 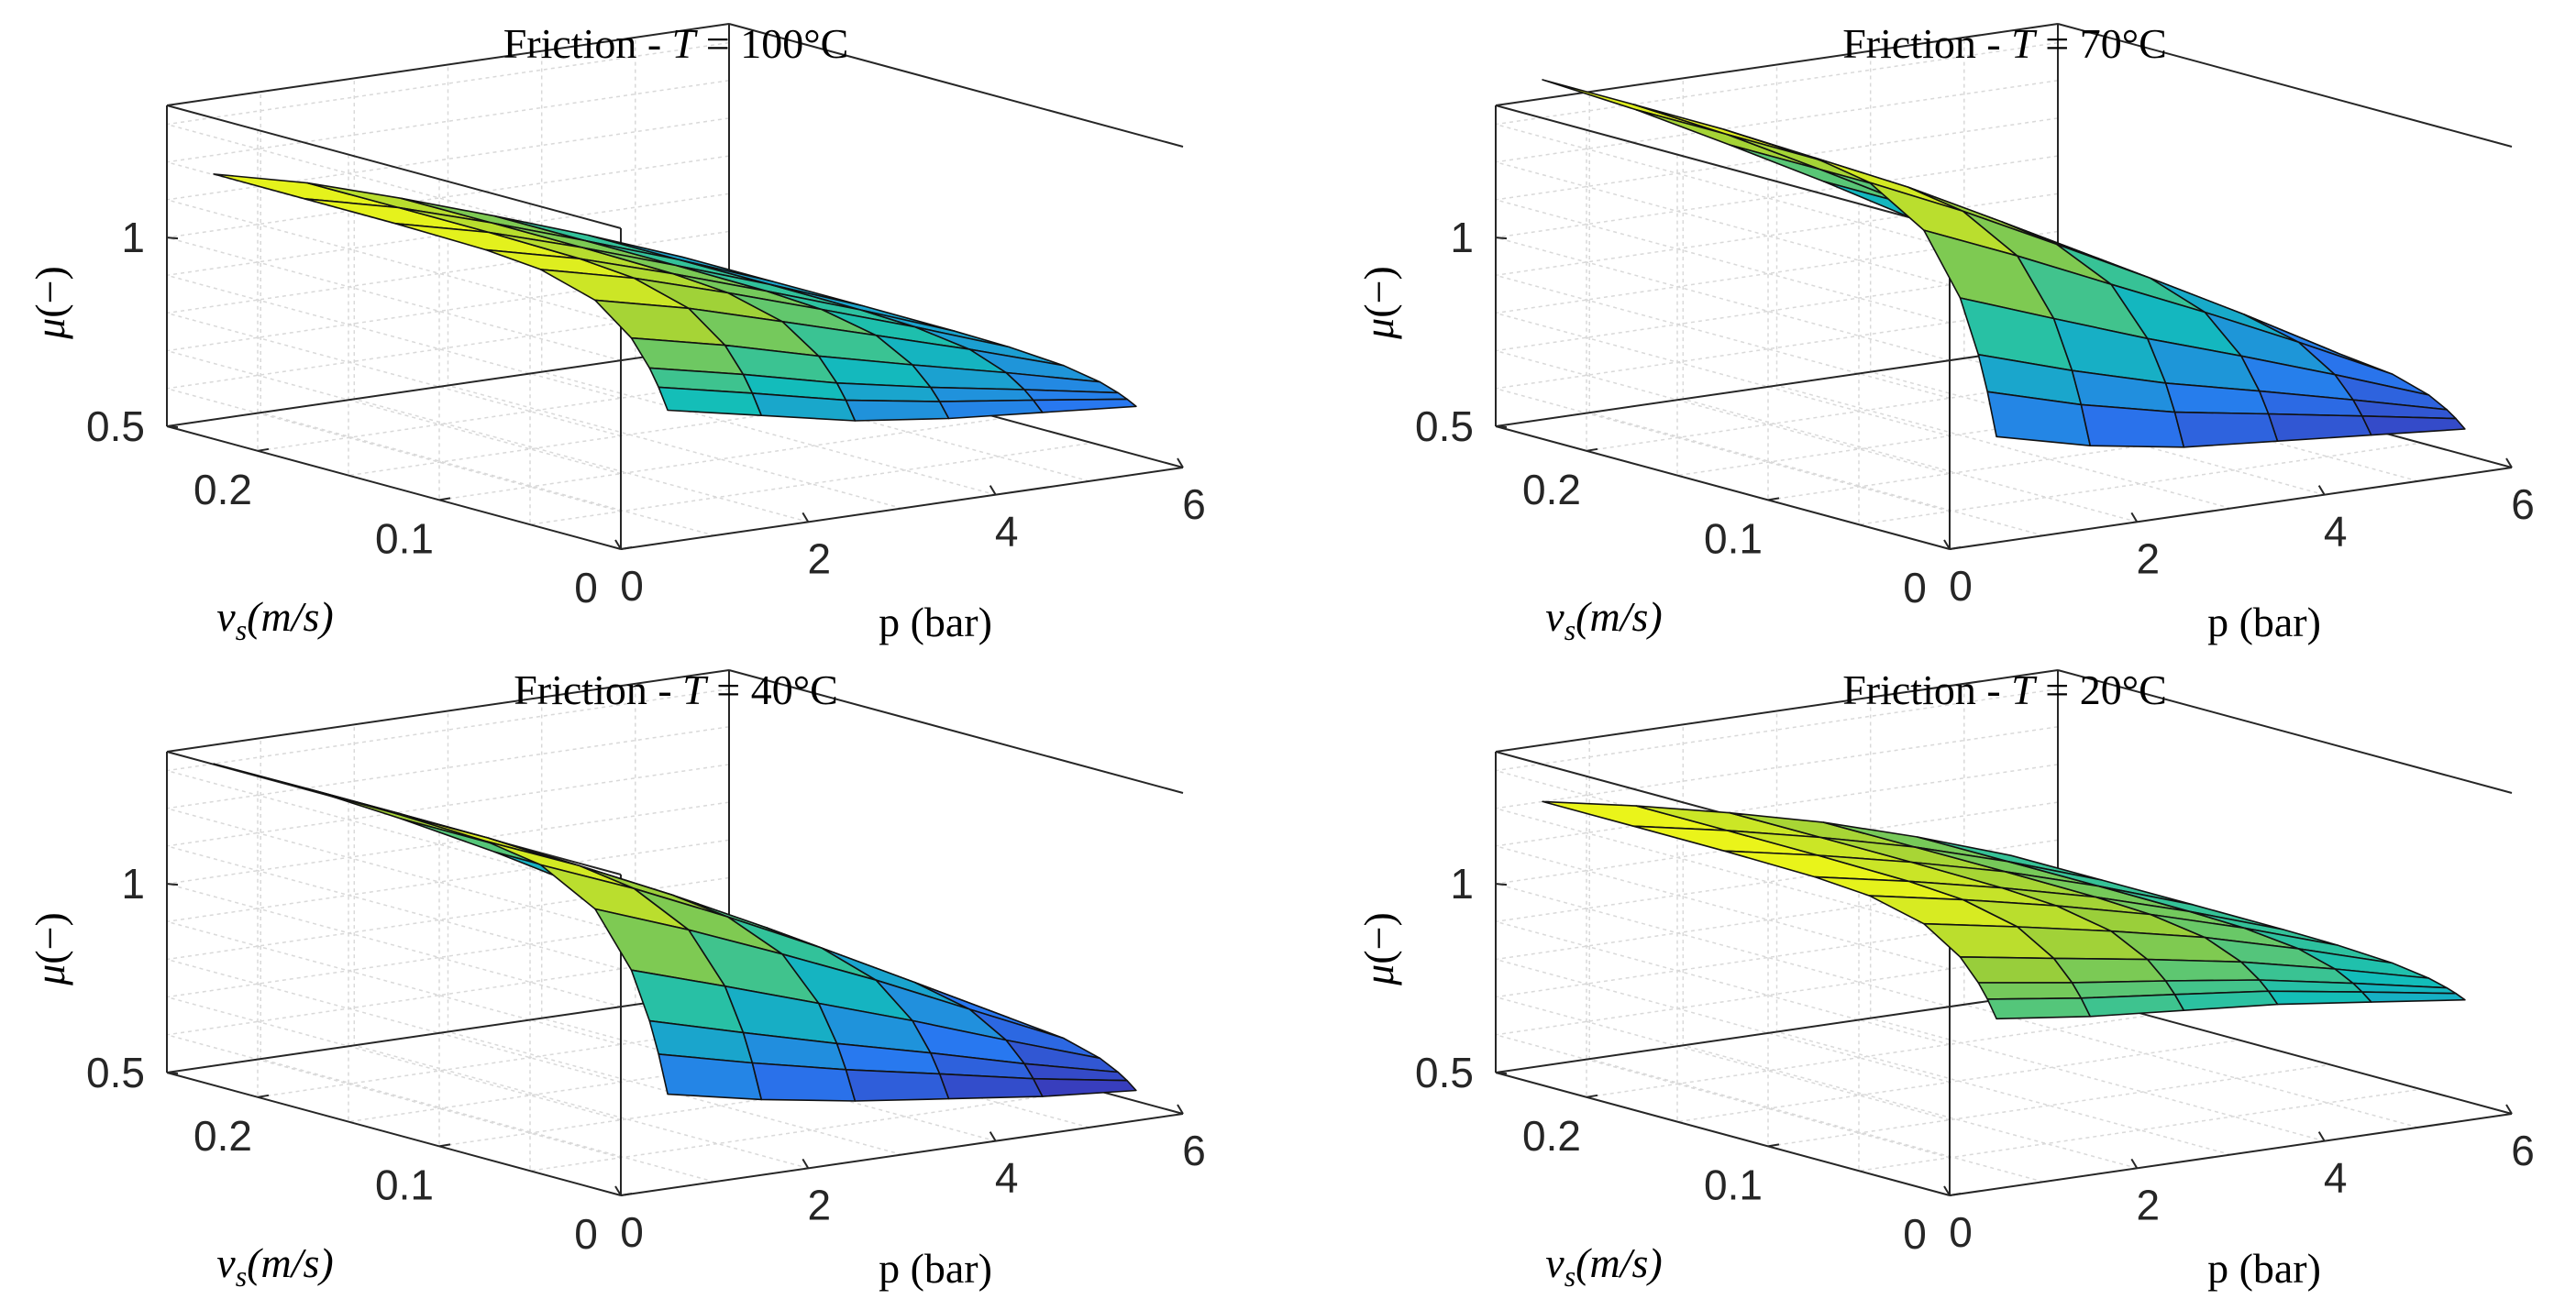 What do you see at coordinates (771, 43) in the screenshot?
I see `title-value: = 100°C` at bounding box center [771, 43].